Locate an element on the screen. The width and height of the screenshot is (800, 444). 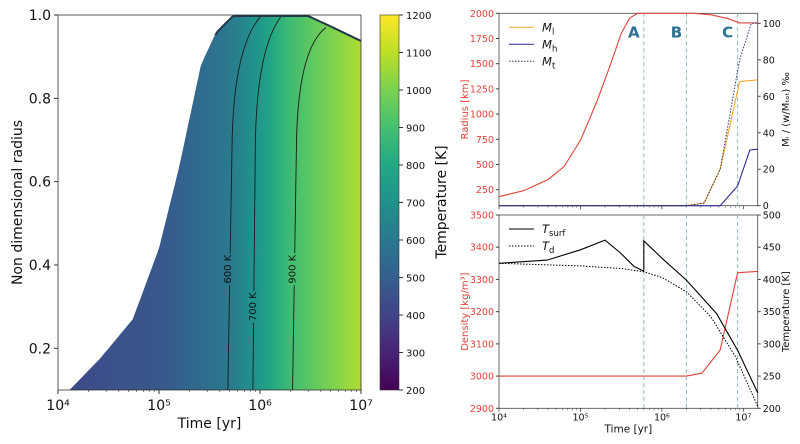
contour-label: 900 K is located at coordinates (293, 268).